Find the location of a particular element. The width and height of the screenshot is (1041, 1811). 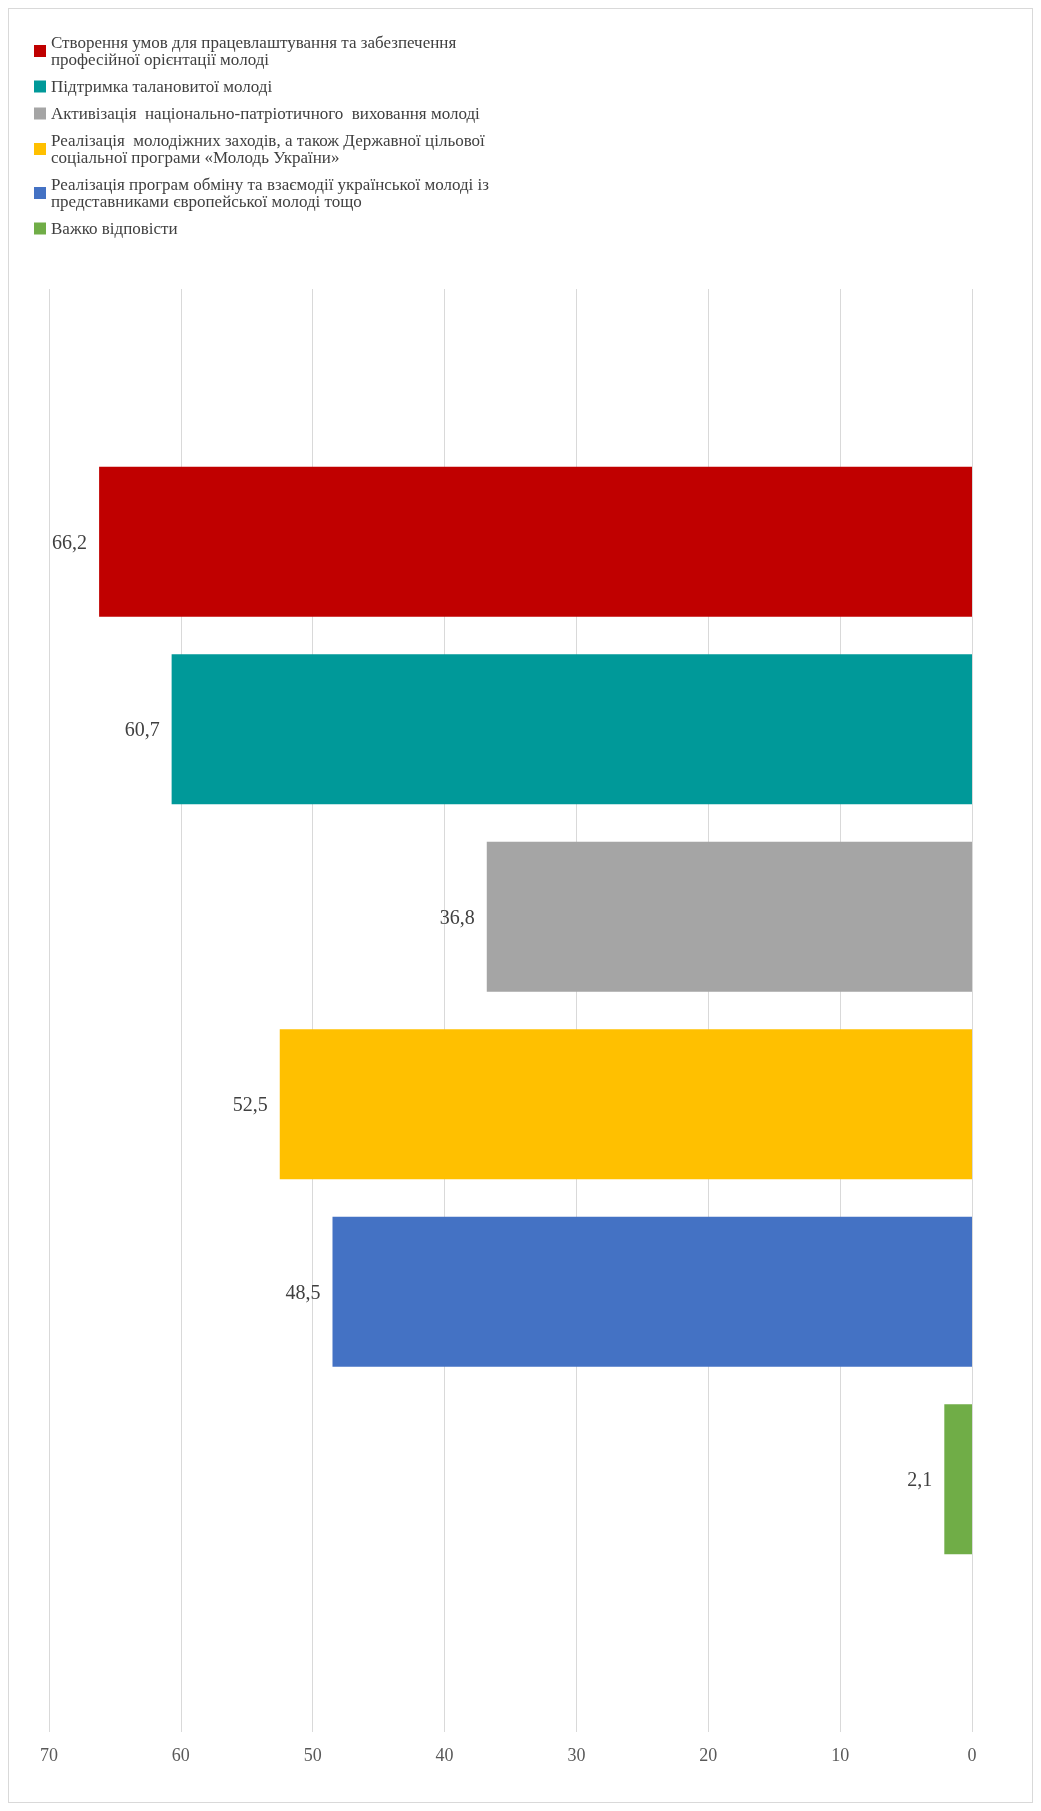

legend-label: Створення умов для працевлаштування та забезпечення професійної орієнтації молоді is located at coordinates (256, 51).